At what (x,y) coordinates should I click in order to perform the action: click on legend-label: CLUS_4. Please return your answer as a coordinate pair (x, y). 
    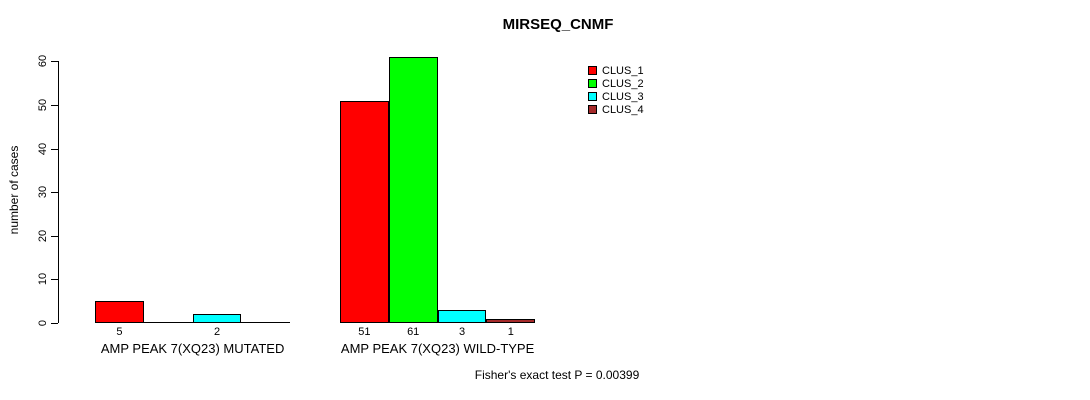
    Looking at the image, I should click on (623, 109).